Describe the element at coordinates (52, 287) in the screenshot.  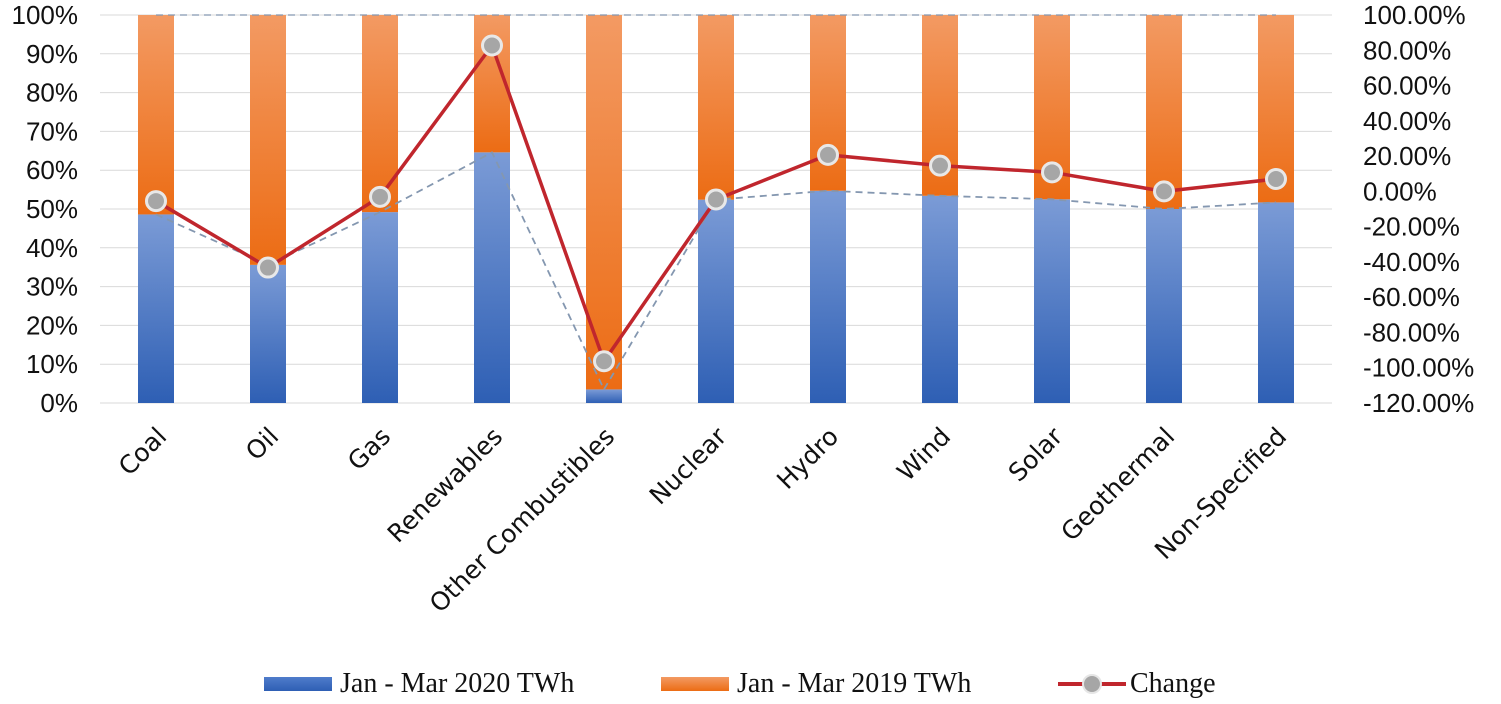
I see `left-tick-label: 30%` at that location.